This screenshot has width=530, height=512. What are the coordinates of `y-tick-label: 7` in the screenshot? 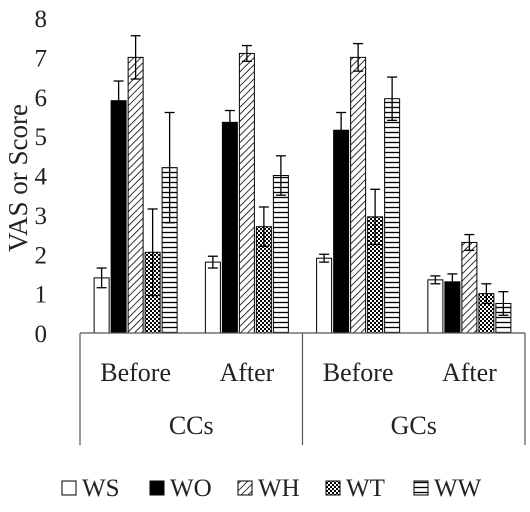 It's located at (41, 58).